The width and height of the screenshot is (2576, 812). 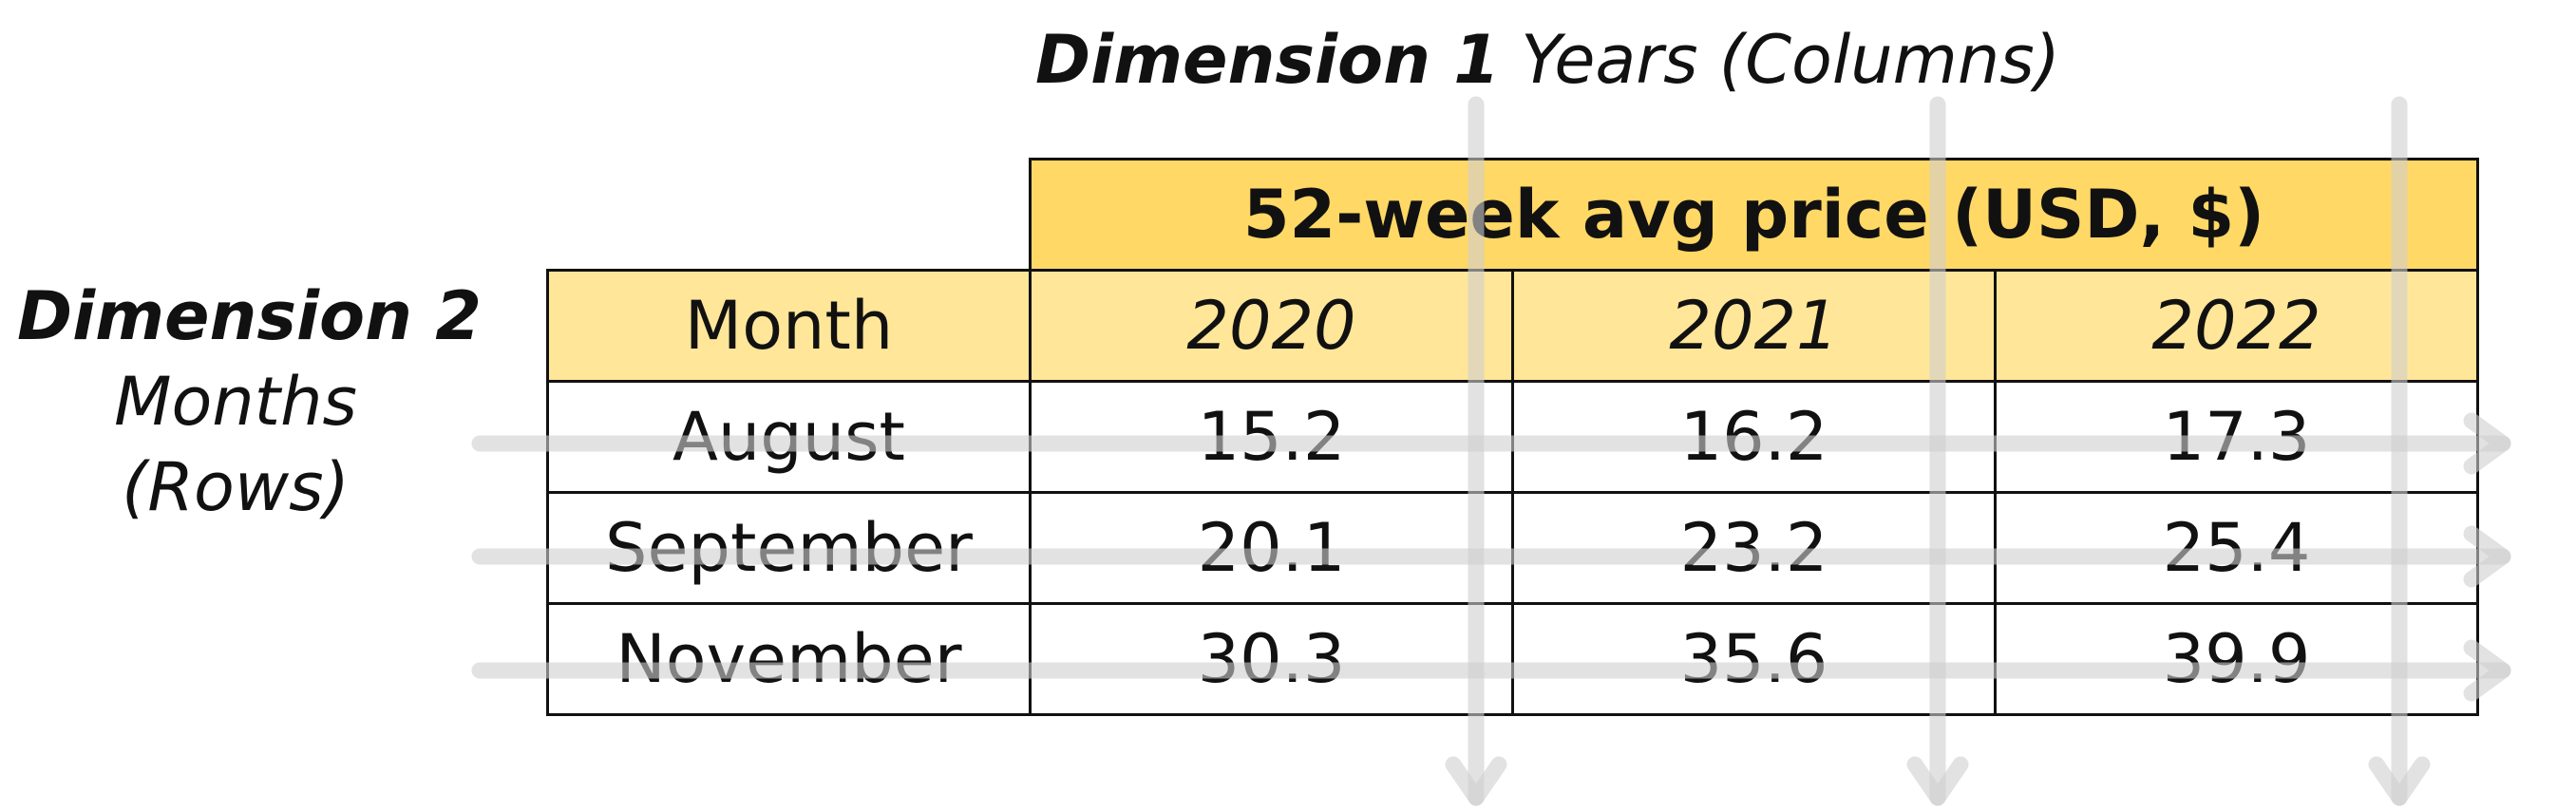 I want to click on dimension-1-label: Dimension 1, so click(x=1268, y=60).